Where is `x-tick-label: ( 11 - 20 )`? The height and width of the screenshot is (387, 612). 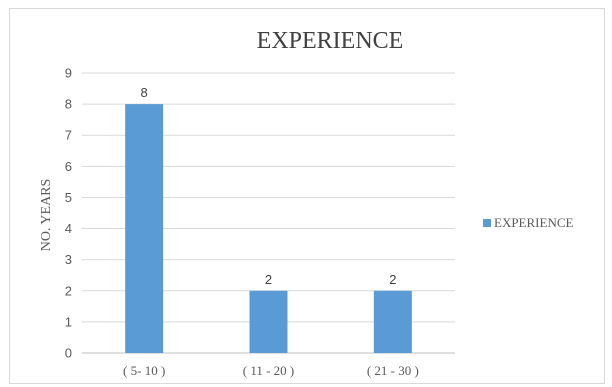
x-tick-label: ( 11 - 20 ) is located at coordinates (269, 370).